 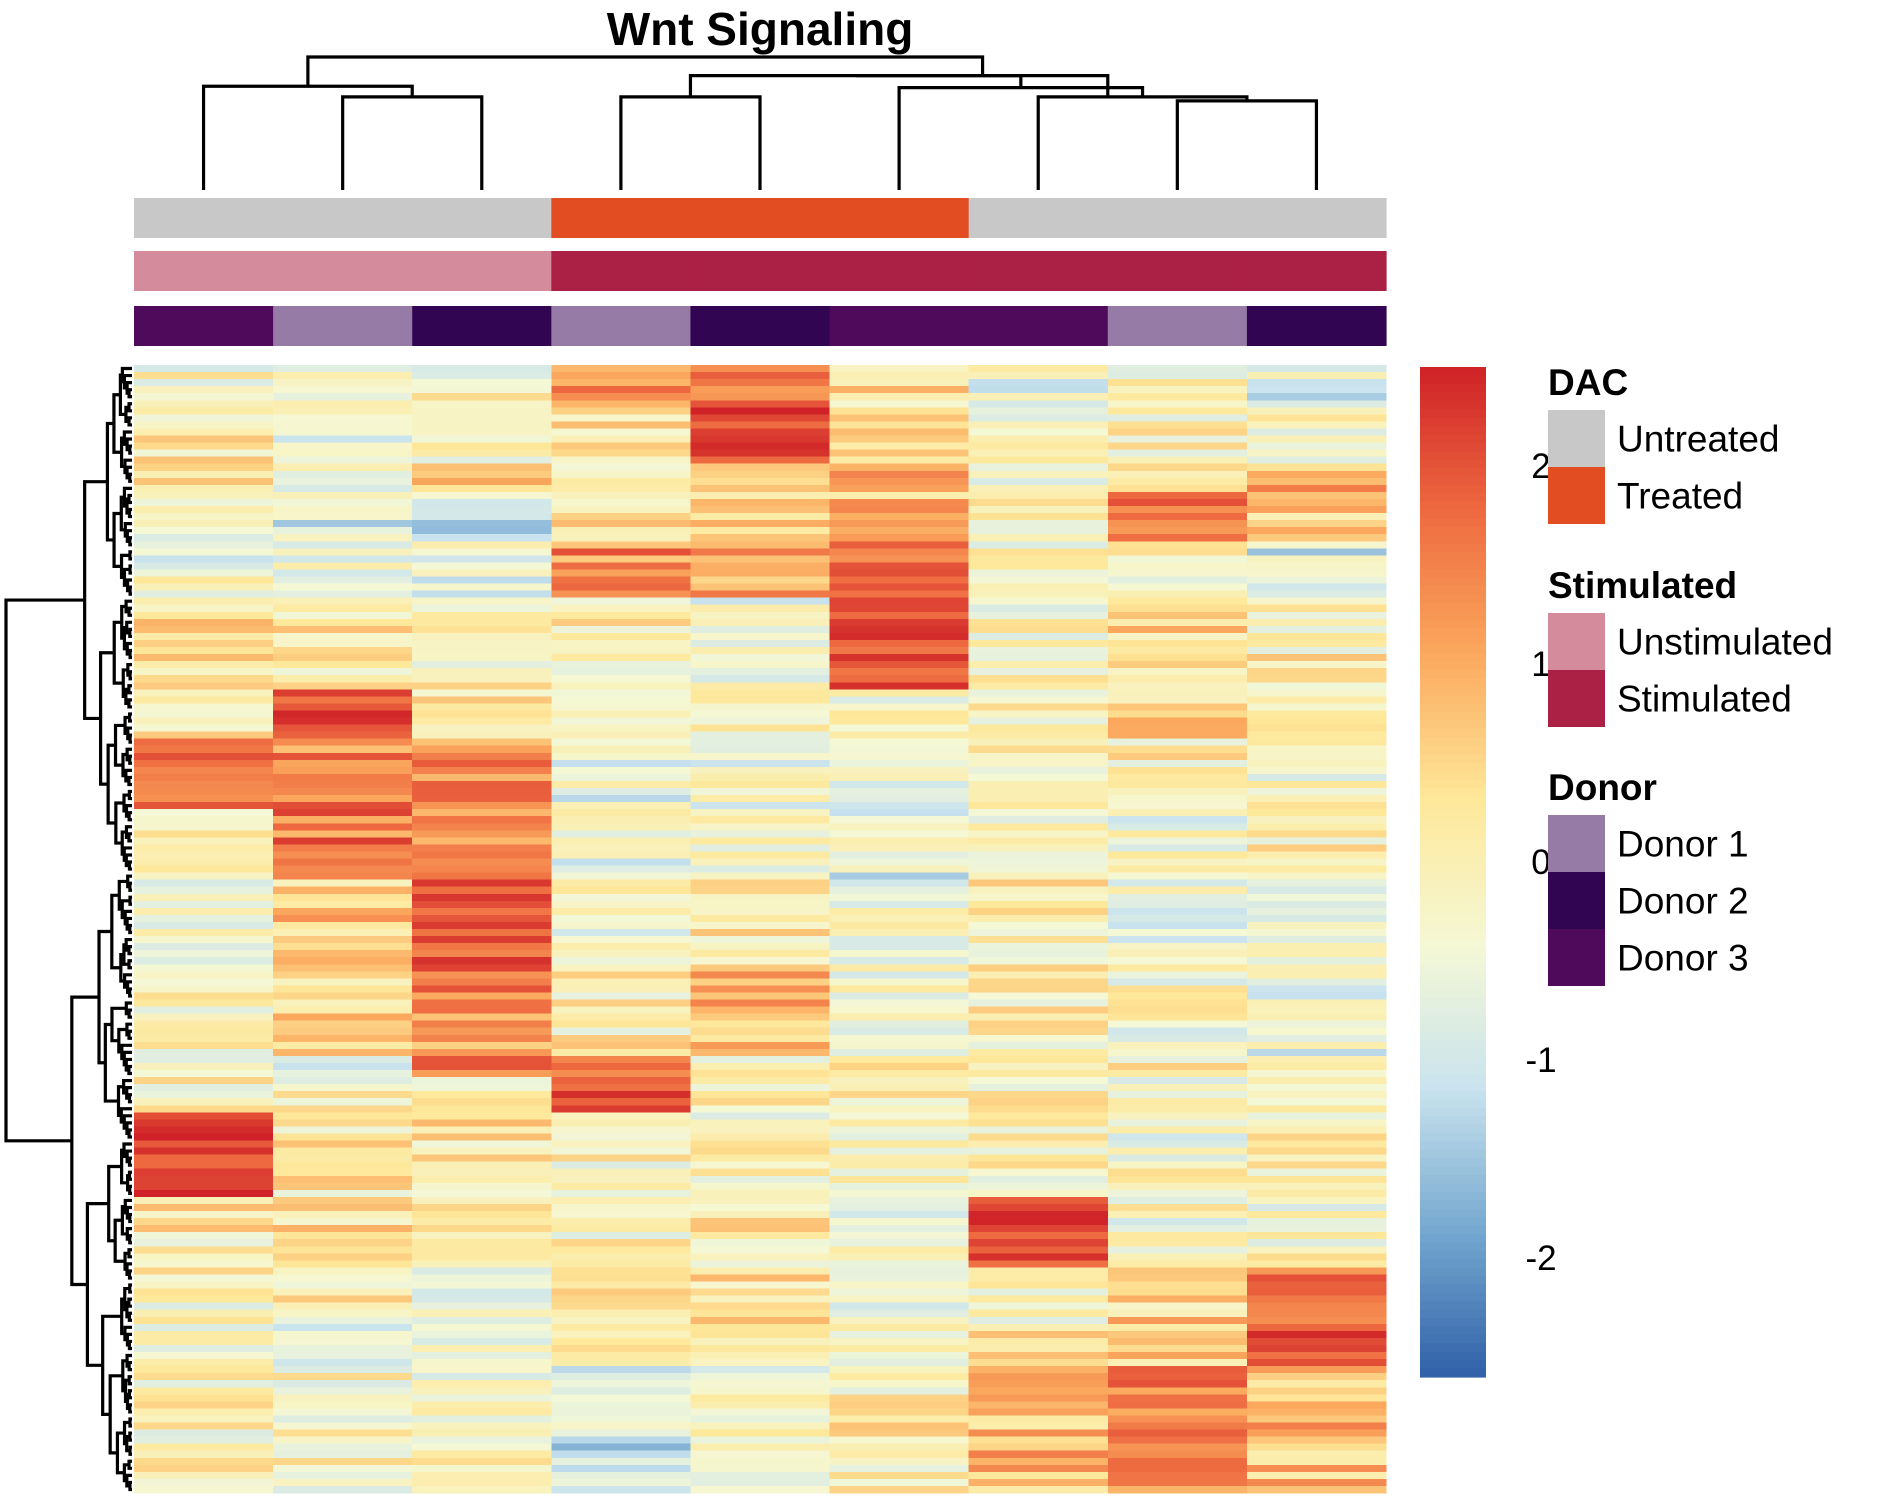 I want to click on legend-label: Donor 2, so click(x=1683, y=901).